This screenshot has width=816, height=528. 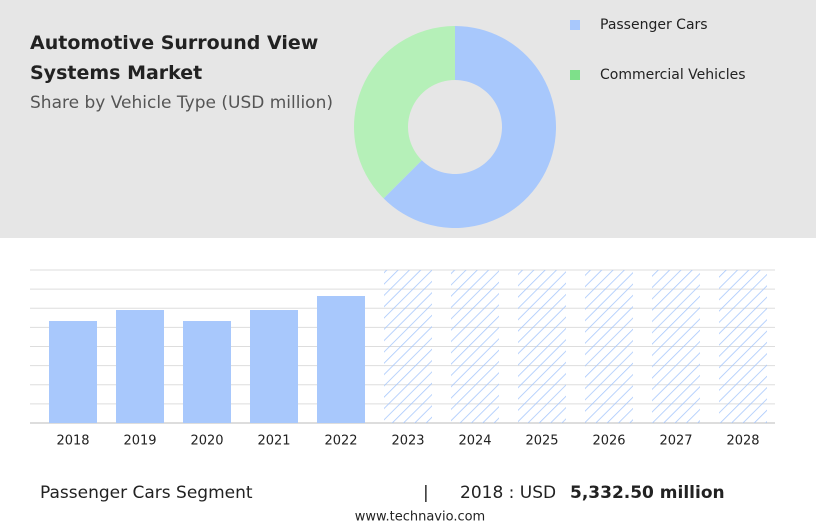 What do you see at coordinates (146, 493) in the screenshot?
I see `footer-segment: Passenger Cars Segment` at bounding box center [146, 493].